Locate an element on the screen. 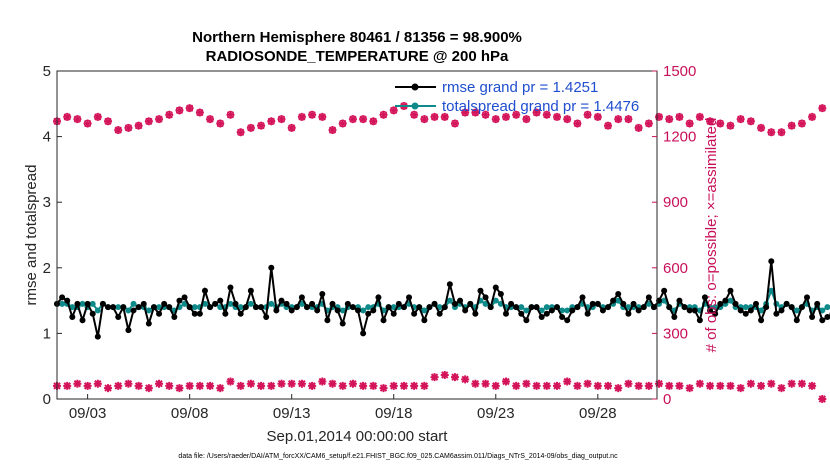  legend-spread-marker is located at coordinates (415, 106).